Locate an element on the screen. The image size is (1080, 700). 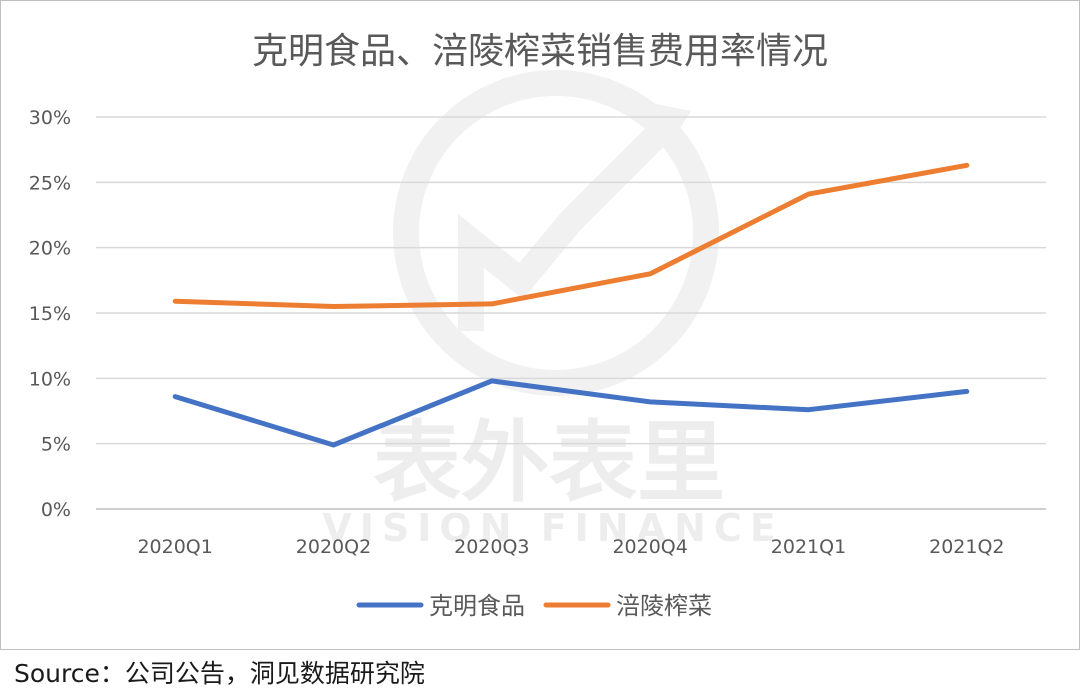
y-tick-label: 20% is located at coordinates (50, 249).